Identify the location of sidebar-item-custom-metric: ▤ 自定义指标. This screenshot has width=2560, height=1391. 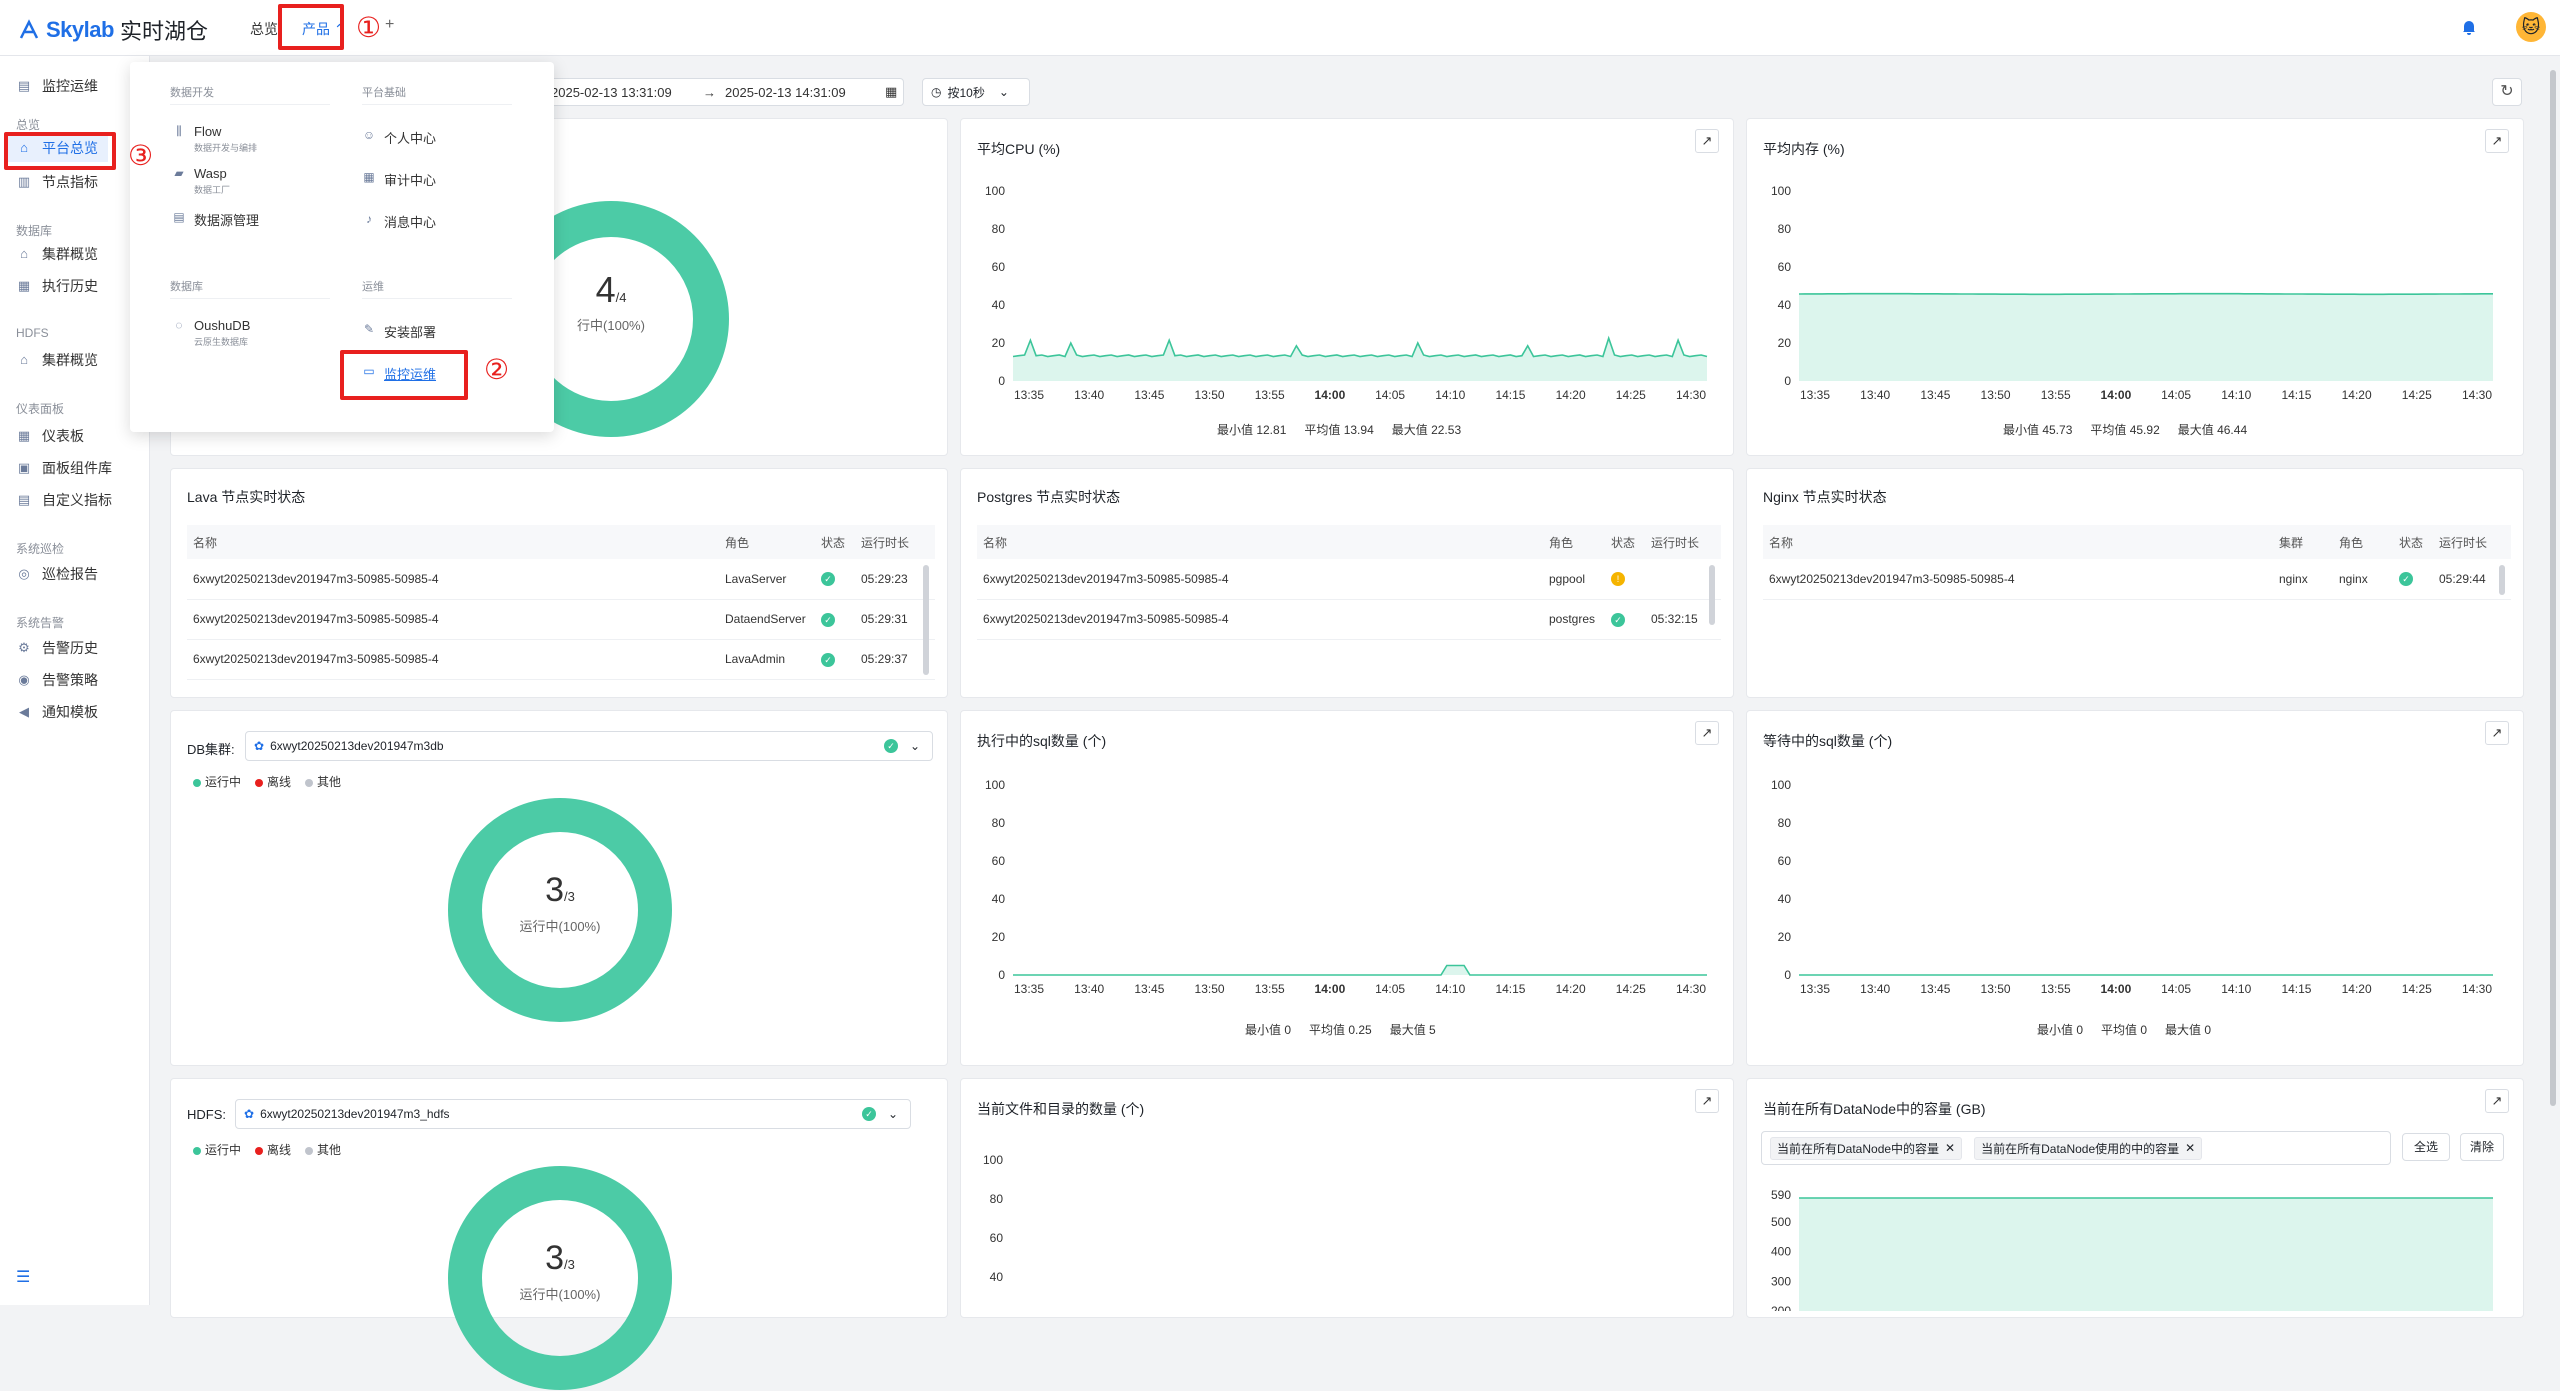
(64, 500).